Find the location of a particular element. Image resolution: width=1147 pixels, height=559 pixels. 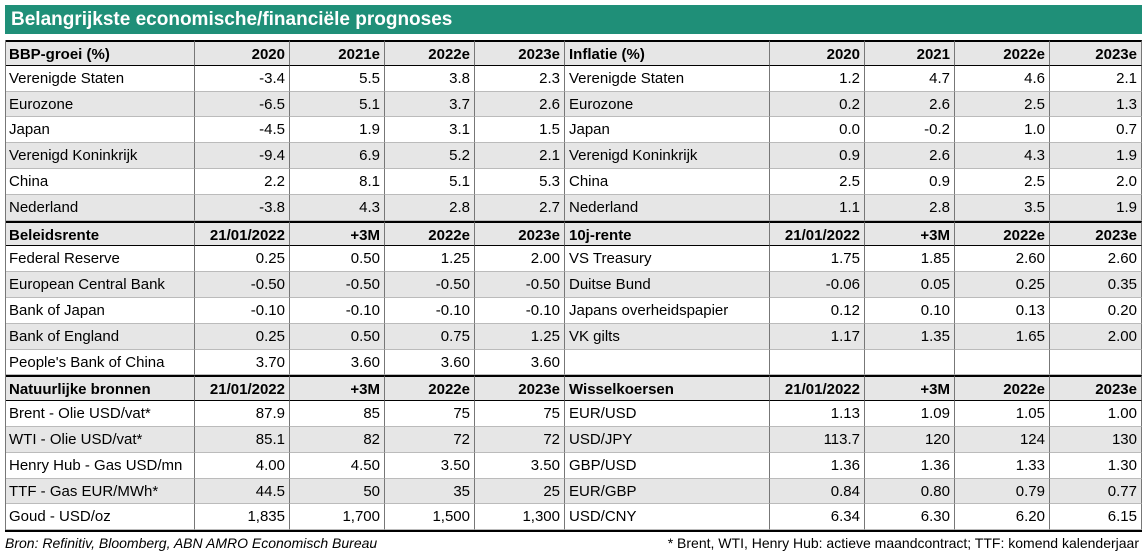

value-cell: 75 is located at coordinates (520, 414).